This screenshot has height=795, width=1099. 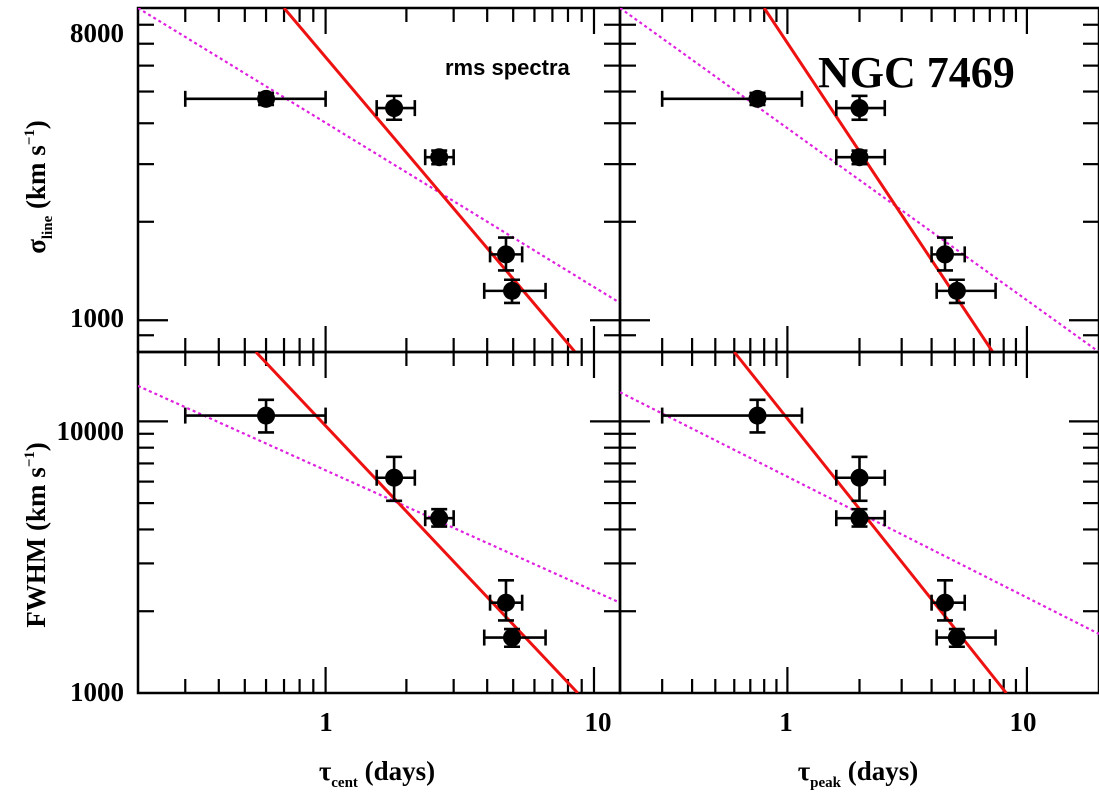 I want to click on y-axis-label-bottom: FWHM (km s−1), so click(x=36, y=535).